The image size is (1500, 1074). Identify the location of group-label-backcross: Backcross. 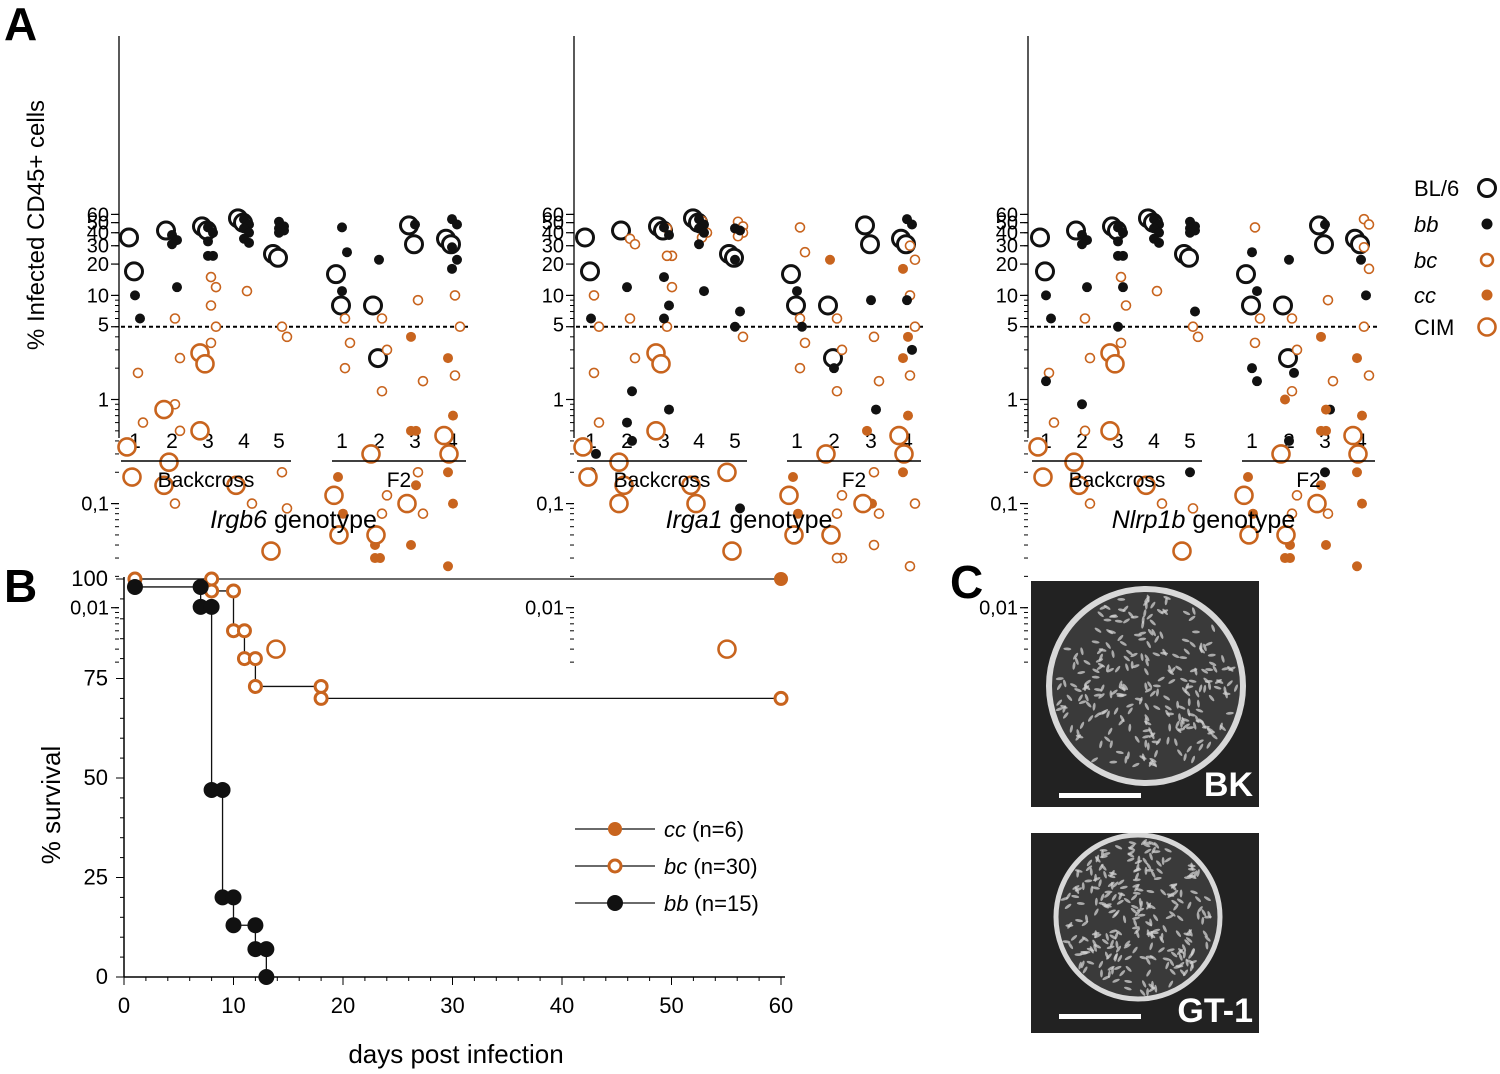
(206, 480).